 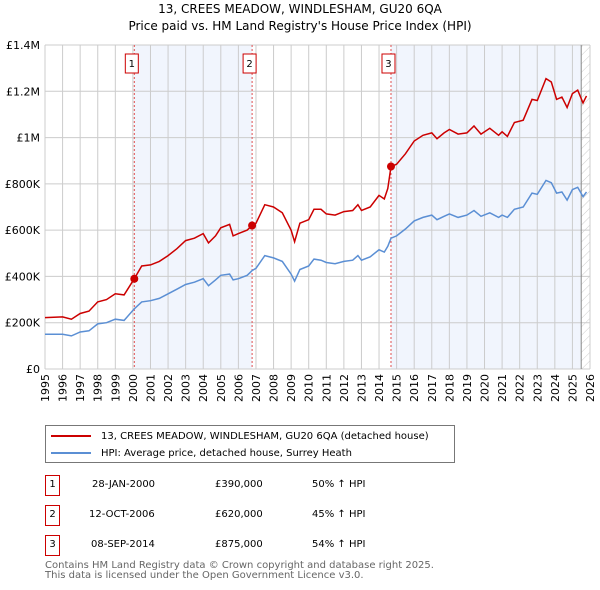 I want to click on future-hatch, so click(x=585, y=207).